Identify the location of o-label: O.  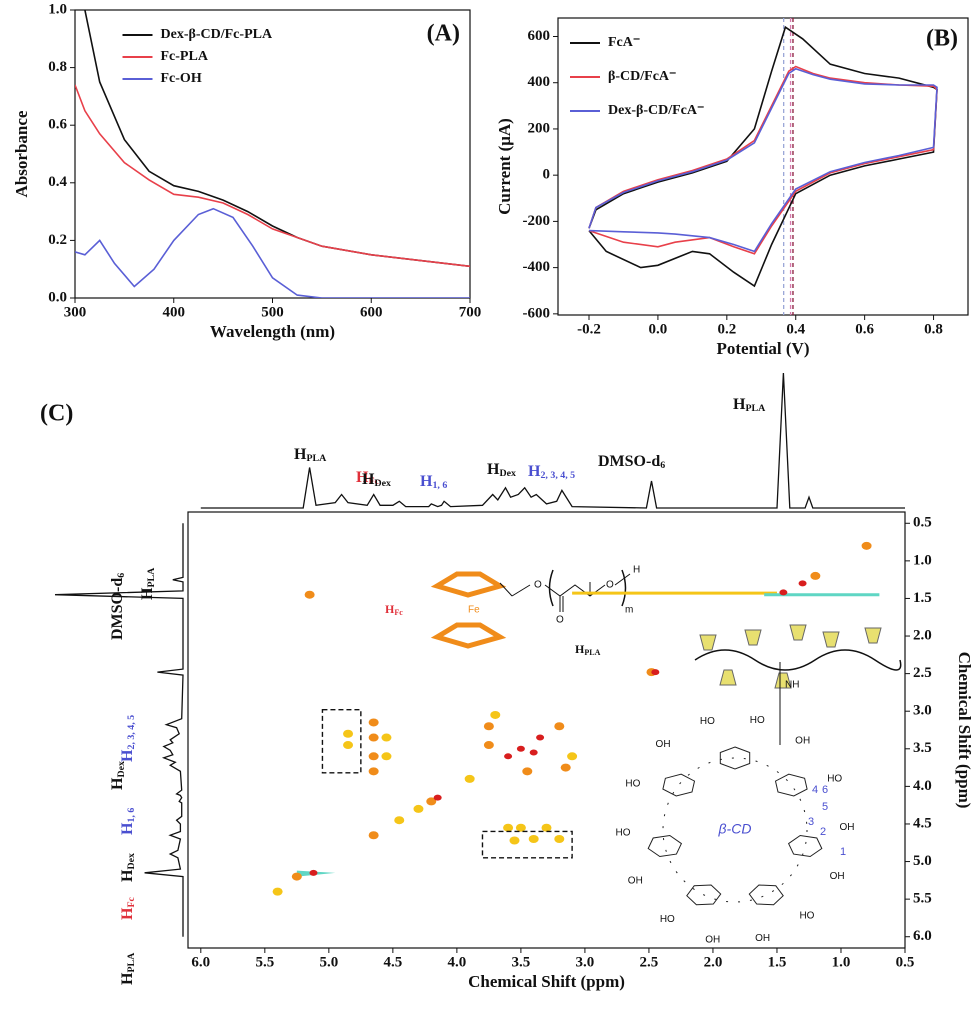
(610, 585).